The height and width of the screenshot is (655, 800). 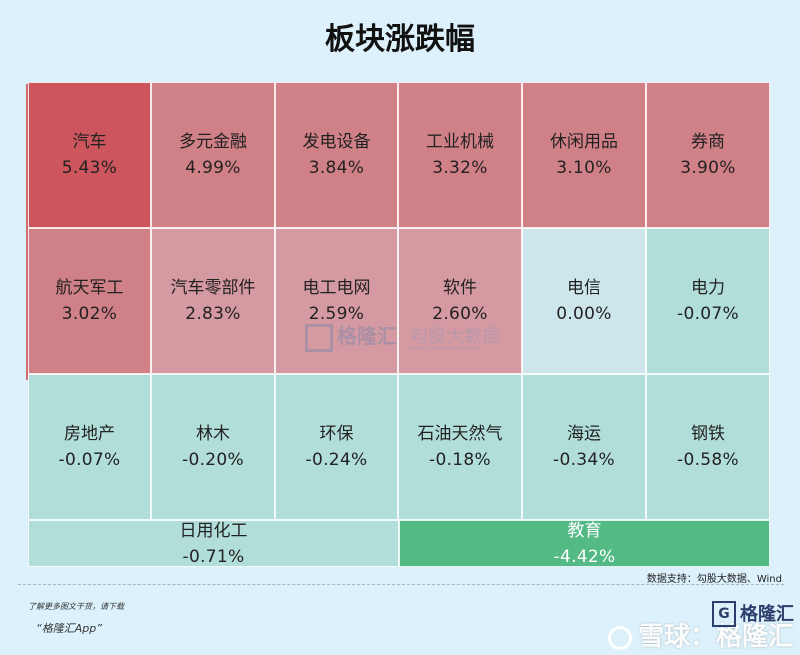 I want to click on heatmap-cell: 航天军工 3.02%, so click(x=89, y=301).